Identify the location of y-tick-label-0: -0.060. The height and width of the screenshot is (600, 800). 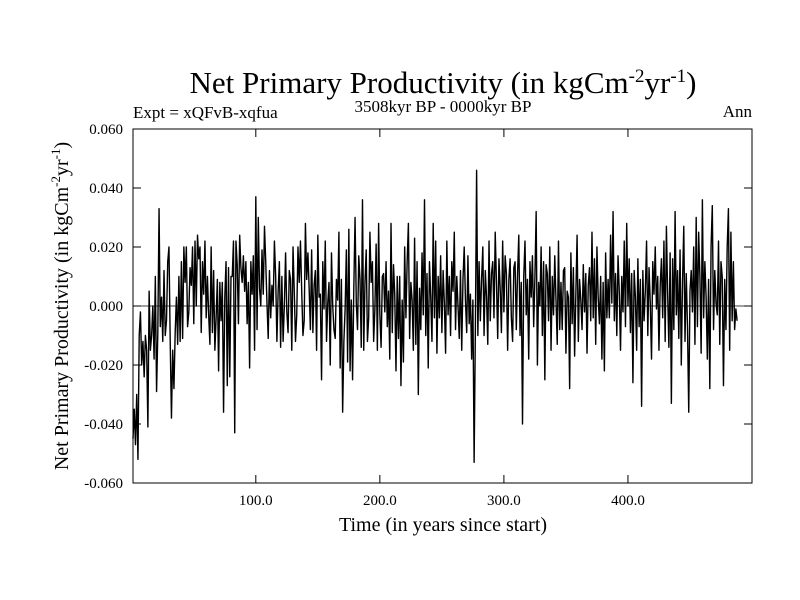
(103, 484).